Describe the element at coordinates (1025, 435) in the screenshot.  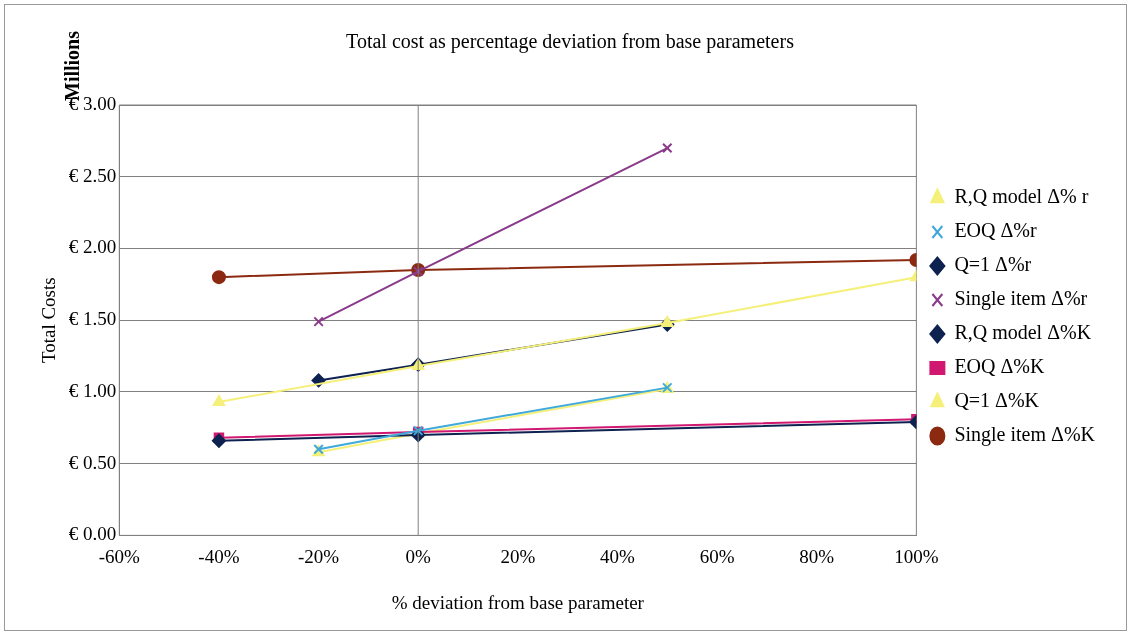
I see `legend-label: Single item Δ%K` at that location.